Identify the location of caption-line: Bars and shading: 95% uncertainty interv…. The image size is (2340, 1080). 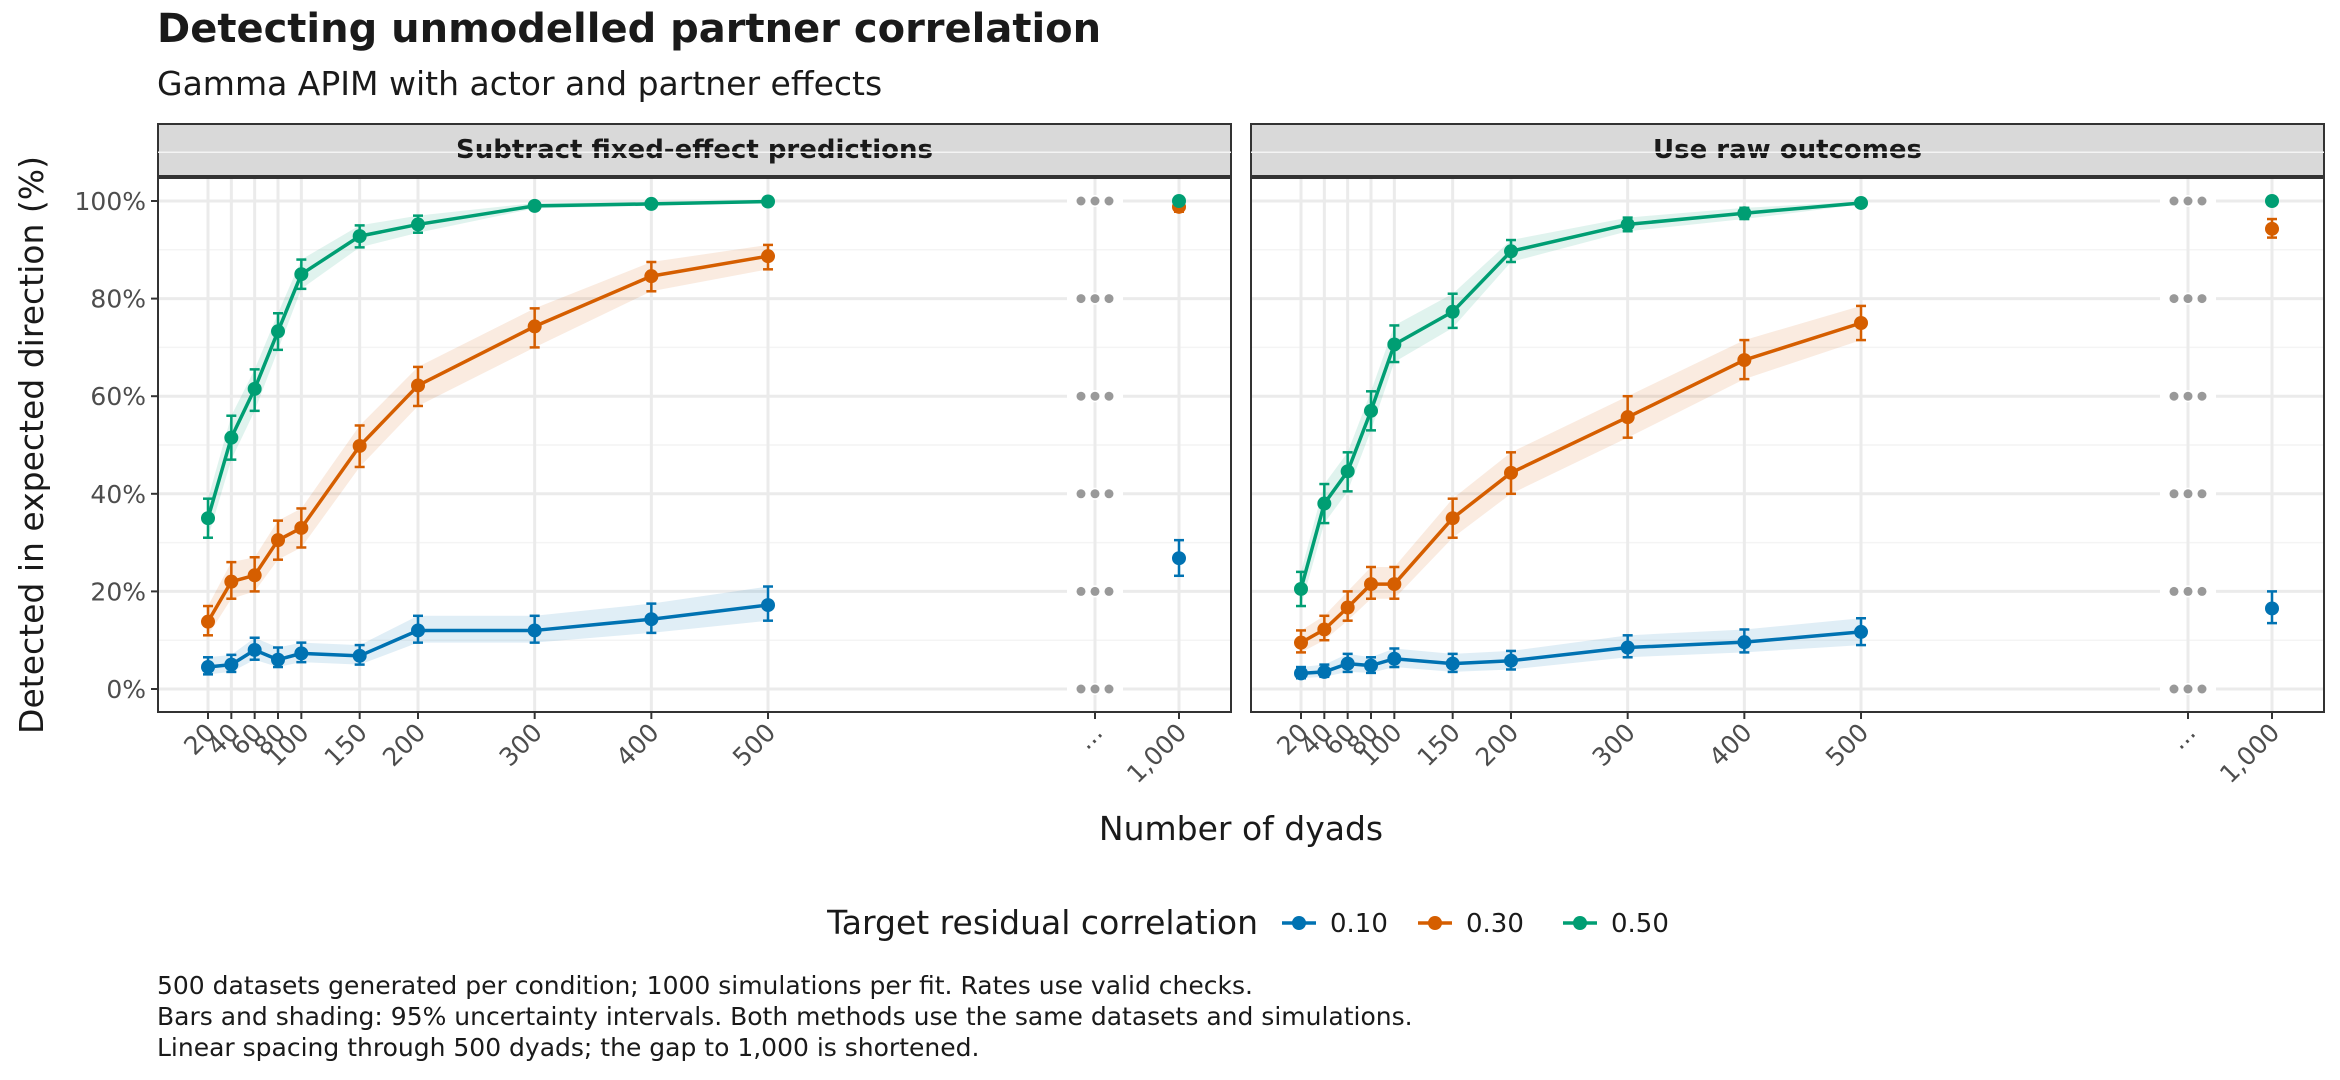
(785, 1016).